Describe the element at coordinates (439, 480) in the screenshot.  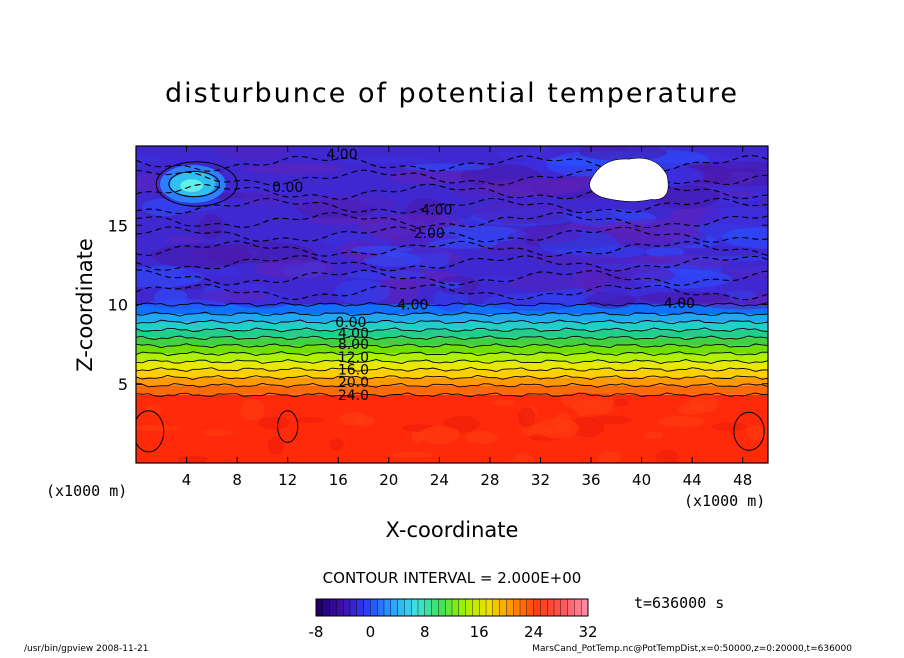
I see `x-tick-label: 24` at that location.